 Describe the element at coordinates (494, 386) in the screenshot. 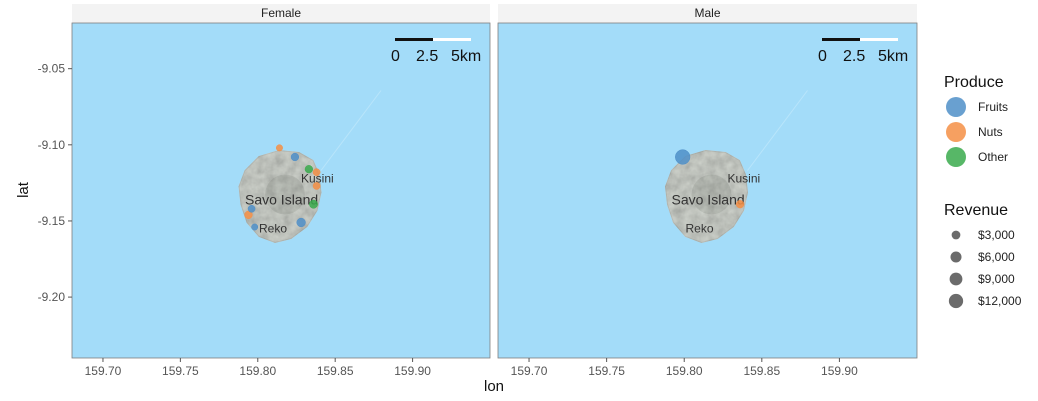

I see `x-axis-title: lon` at that location.